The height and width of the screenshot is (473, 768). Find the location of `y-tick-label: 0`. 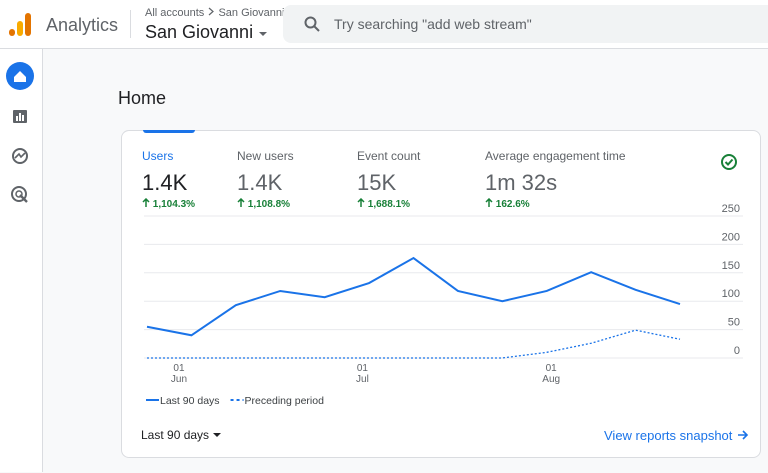

y-tick-label: 0 is located at coordinates (737, 351).